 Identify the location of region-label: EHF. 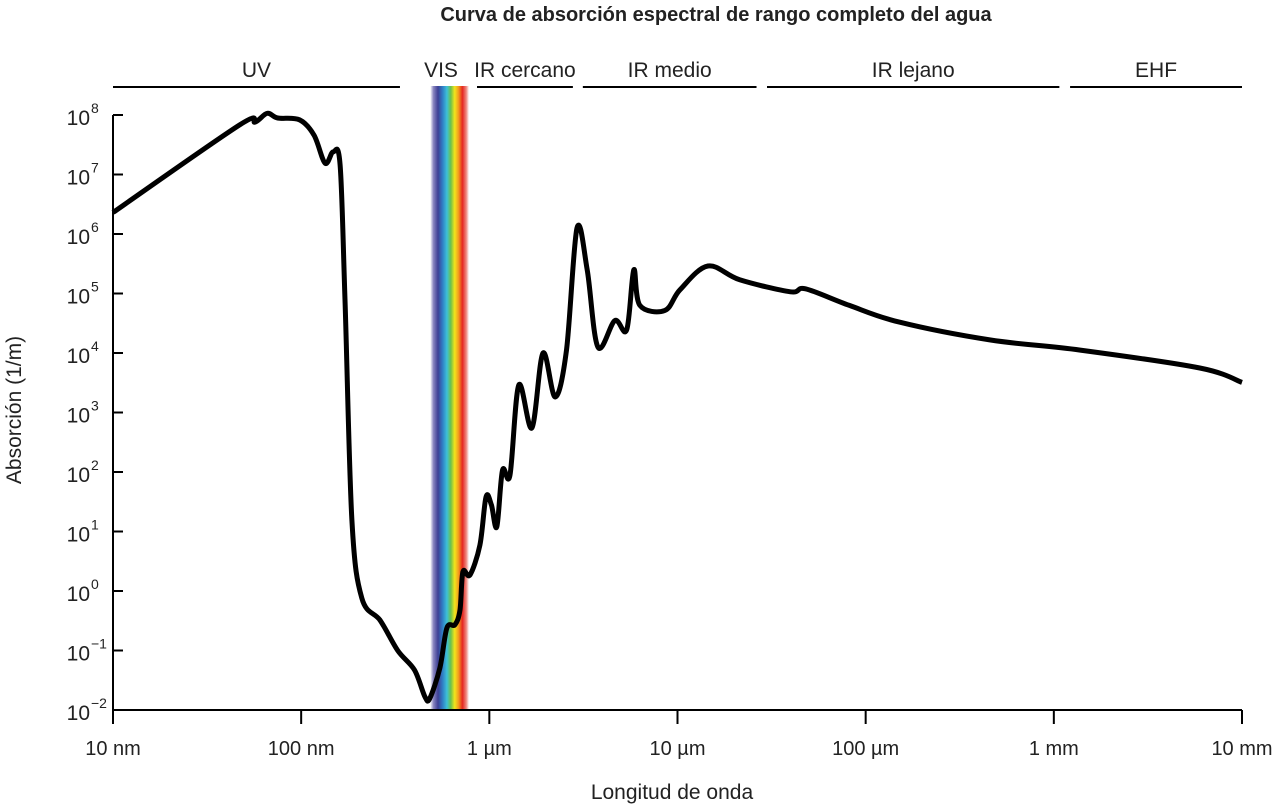
(1156, 70).